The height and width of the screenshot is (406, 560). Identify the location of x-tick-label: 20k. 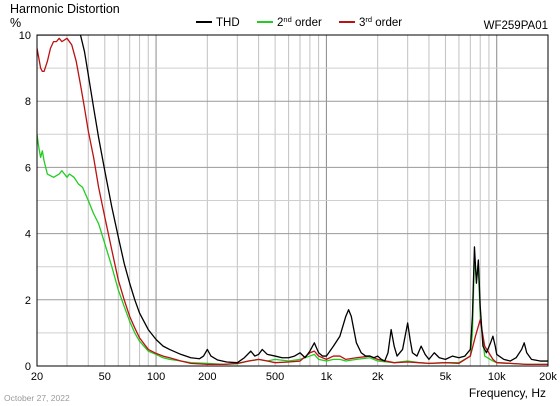
(548, 377).